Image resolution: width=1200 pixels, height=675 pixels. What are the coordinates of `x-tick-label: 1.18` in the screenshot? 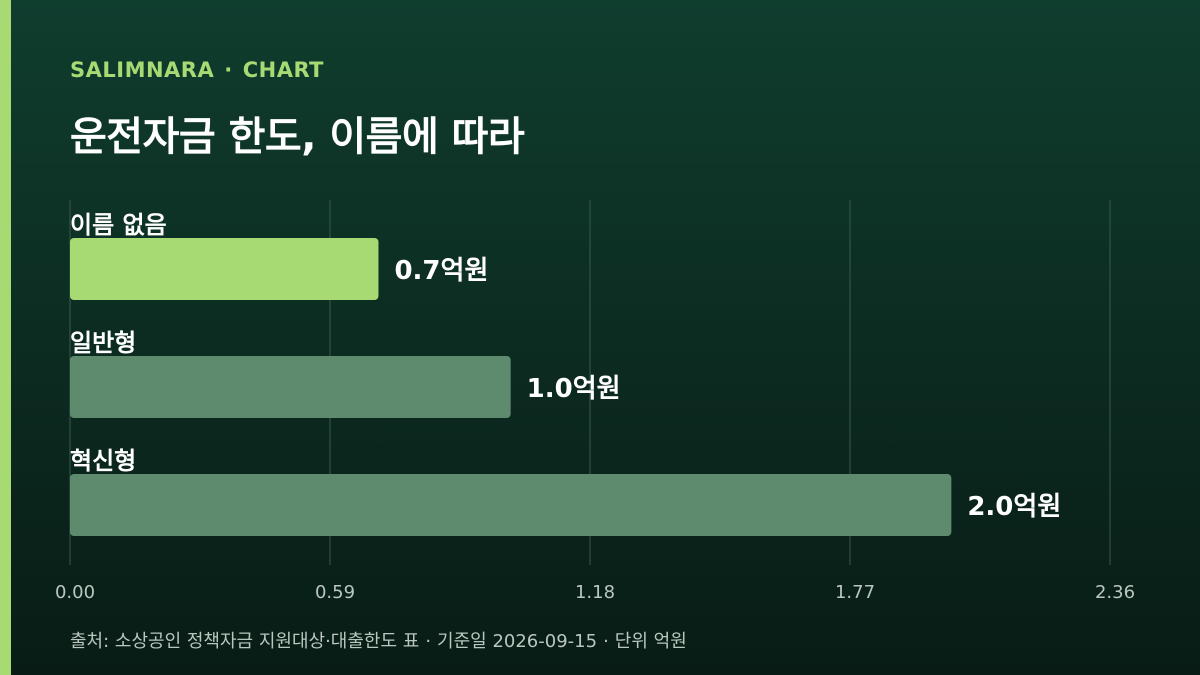 It's located at (595, 592).